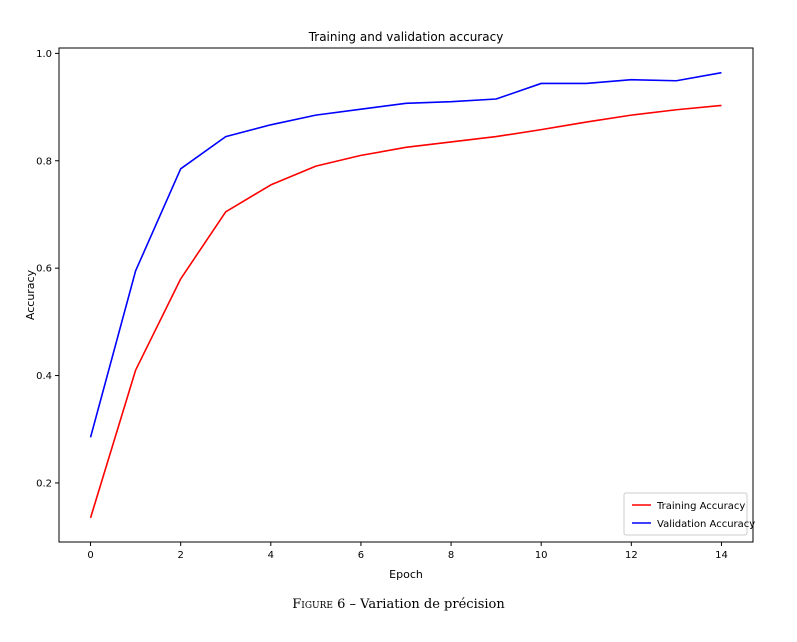  I want to click on figure-label: Figure 6, so click(319, 604).